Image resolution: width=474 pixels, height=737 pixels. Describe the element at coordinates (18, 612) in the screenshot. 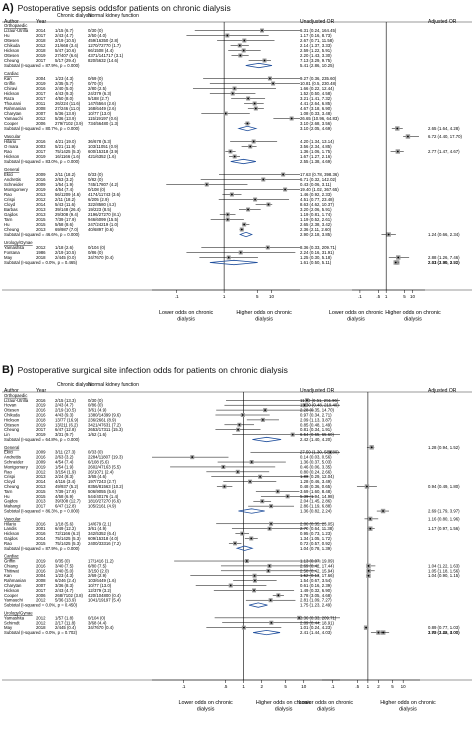

I see `group-label: Urology/Gynae` at that location.